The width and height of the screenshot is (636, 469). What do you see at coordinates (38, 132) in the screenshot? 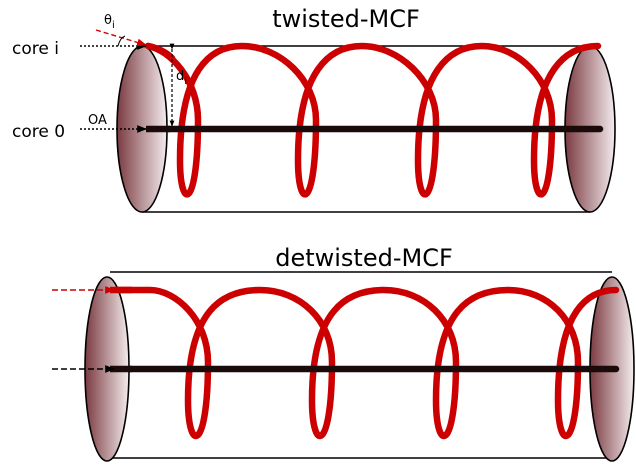
I see `core-0-label: core 0` at bounding box center [38, 132].